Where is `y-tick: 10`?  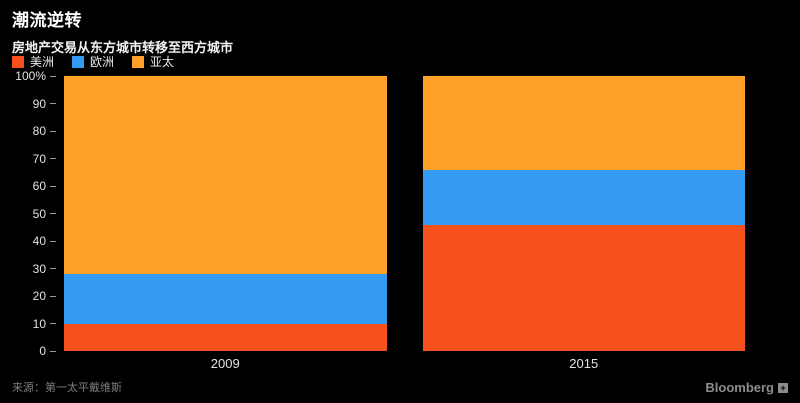
y-tick: 10 is located at coordinates (35, 324).